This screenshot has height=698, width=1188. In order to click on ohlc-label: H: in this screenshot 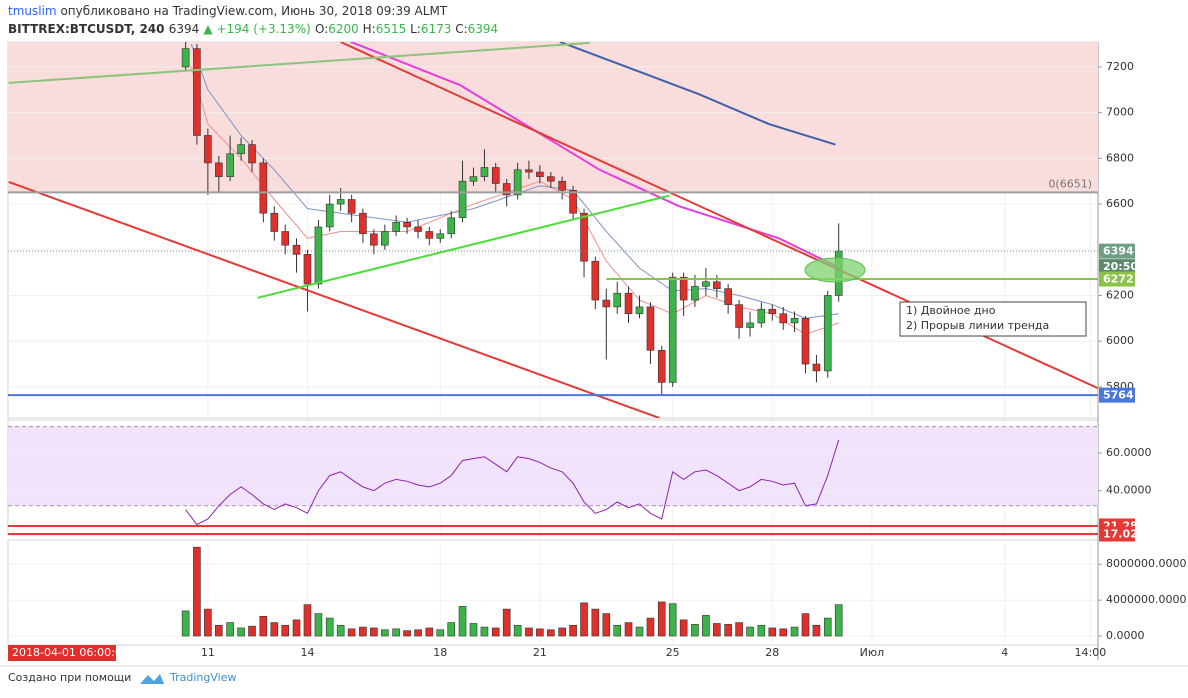, I will do `click(369, 29)`.